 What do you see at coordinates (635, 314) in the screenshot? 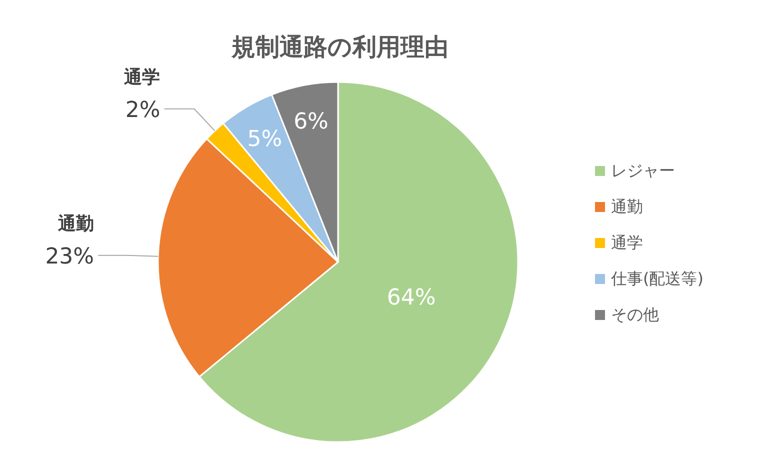
I see `legend-label: その他` at bounding box center [635, 314].